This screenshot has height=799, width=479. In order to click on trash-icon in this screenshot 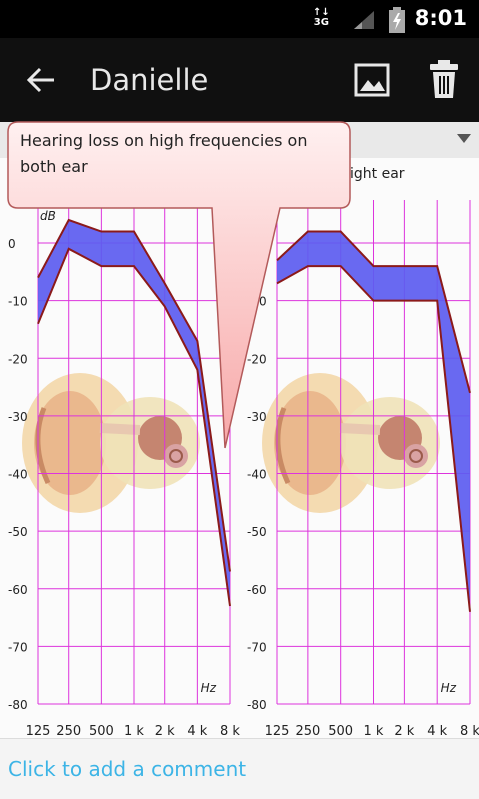, I will do `click(444, 80)`.